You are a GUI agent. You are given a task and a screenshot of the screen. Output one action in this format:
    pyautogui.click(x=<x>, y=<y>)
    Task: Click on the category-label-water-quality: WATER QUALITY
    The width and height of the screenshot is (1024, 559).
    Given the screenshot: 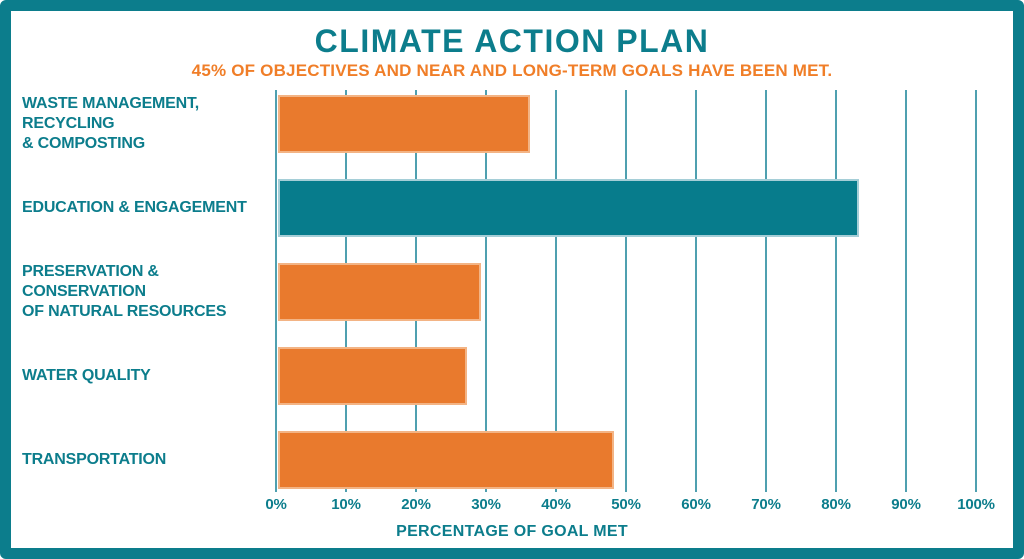 What is the action you would take?
    pyautogui.click(x=149, y=376)
    